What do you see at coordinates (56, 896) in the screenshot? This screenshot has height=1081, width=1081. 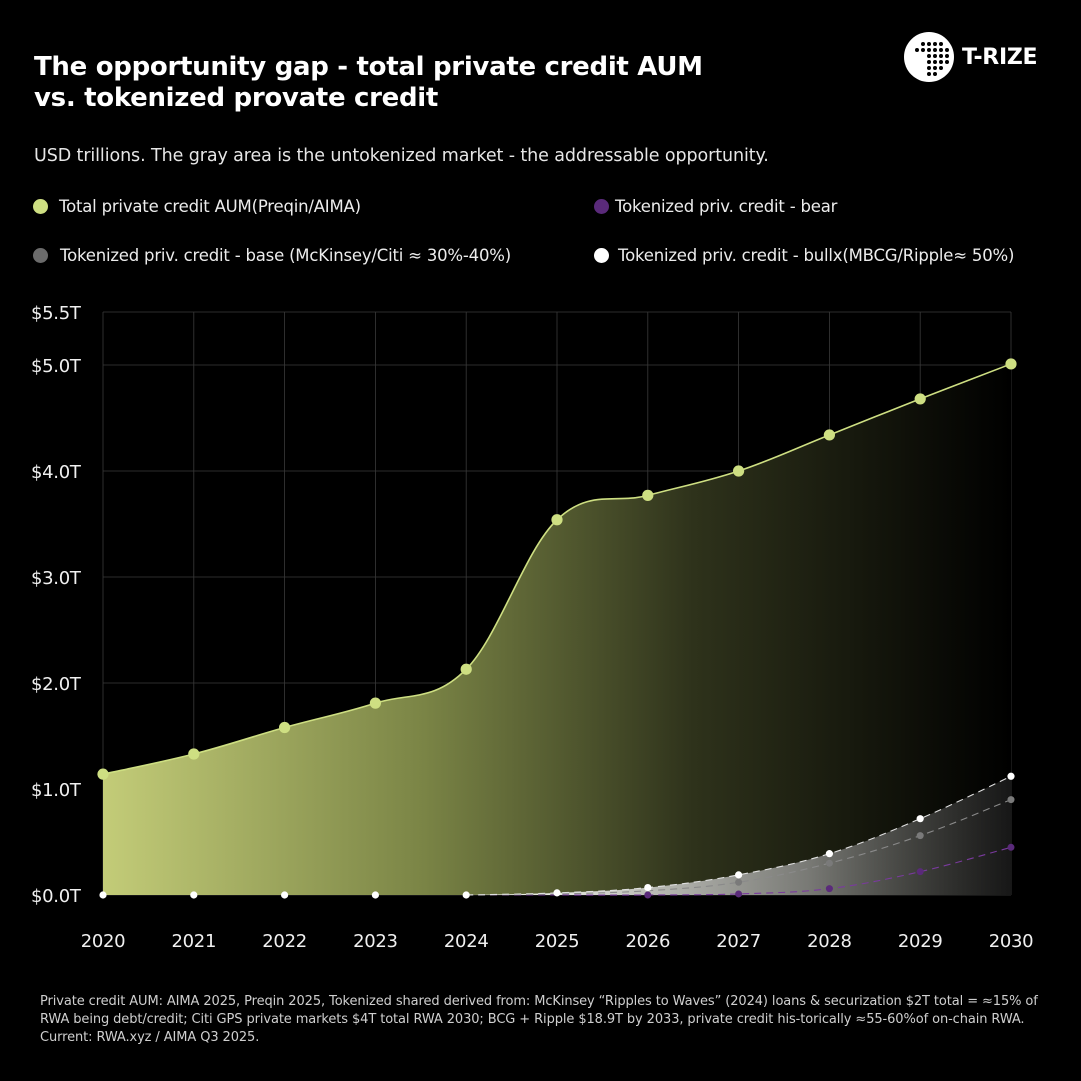 I see `y-tick-label: $0.0T` at bounding box center [56, 896].